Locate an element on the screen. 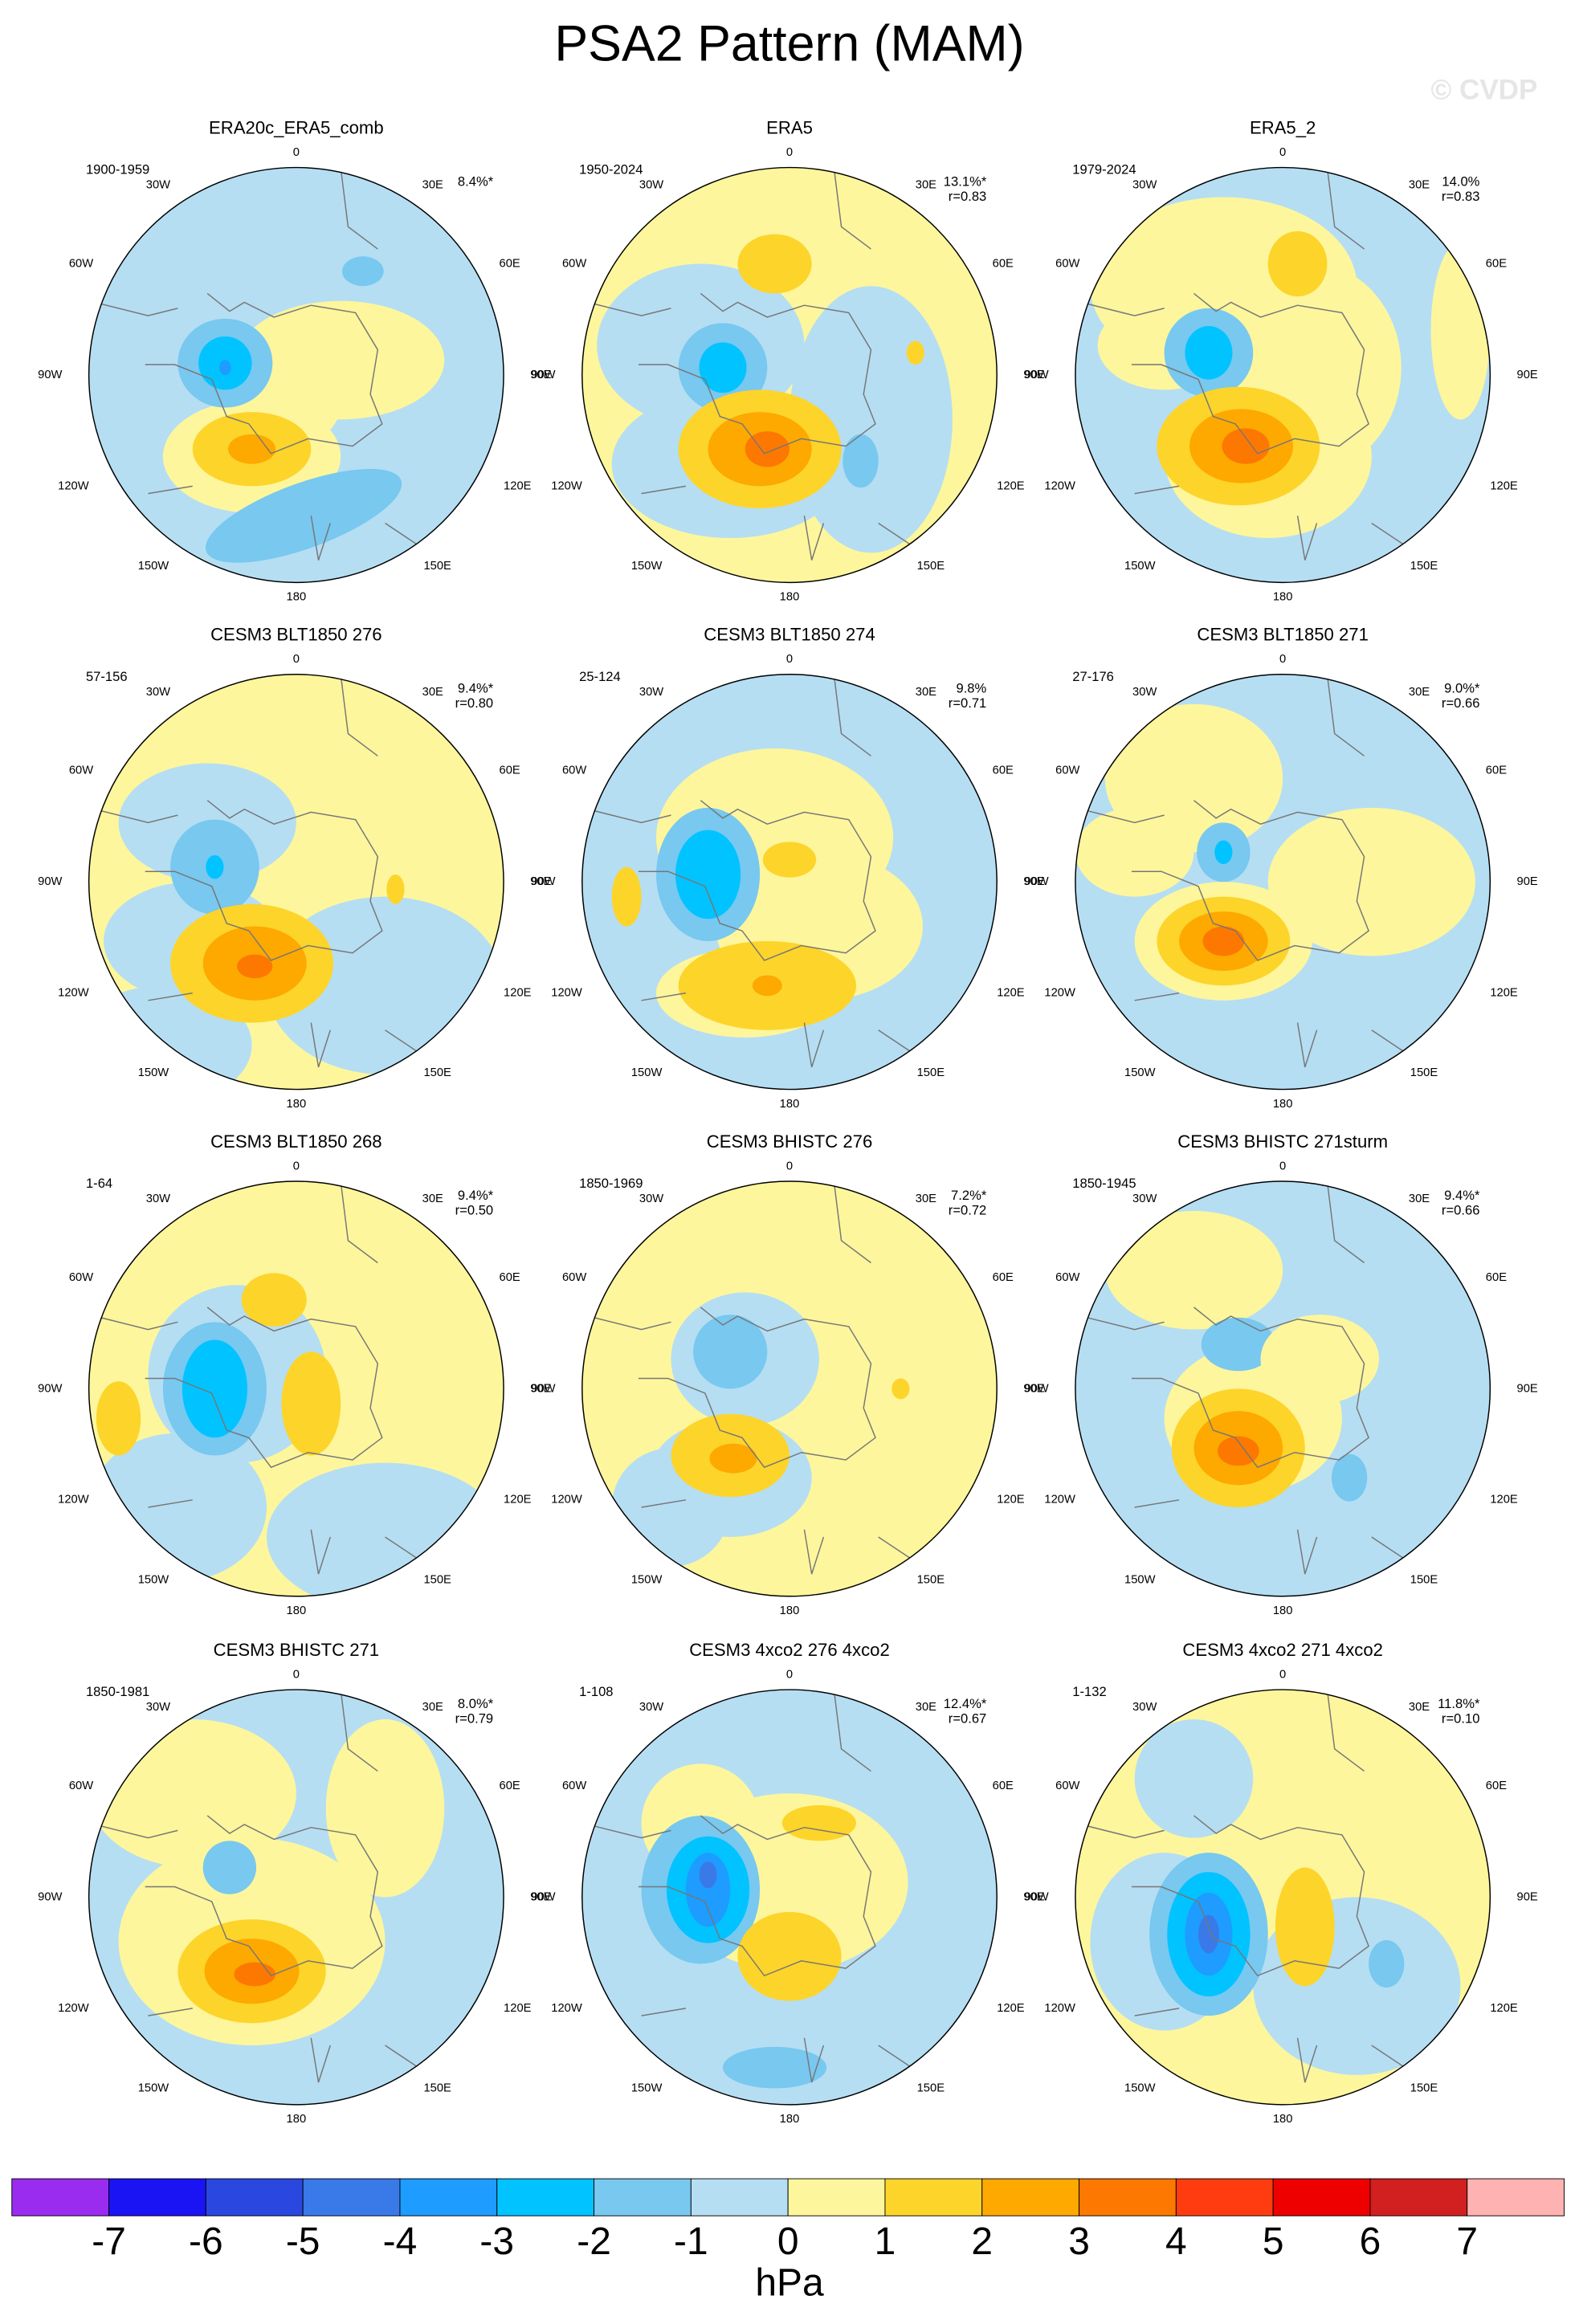  period-label: 57-156 is located at coordinates (107, 677).